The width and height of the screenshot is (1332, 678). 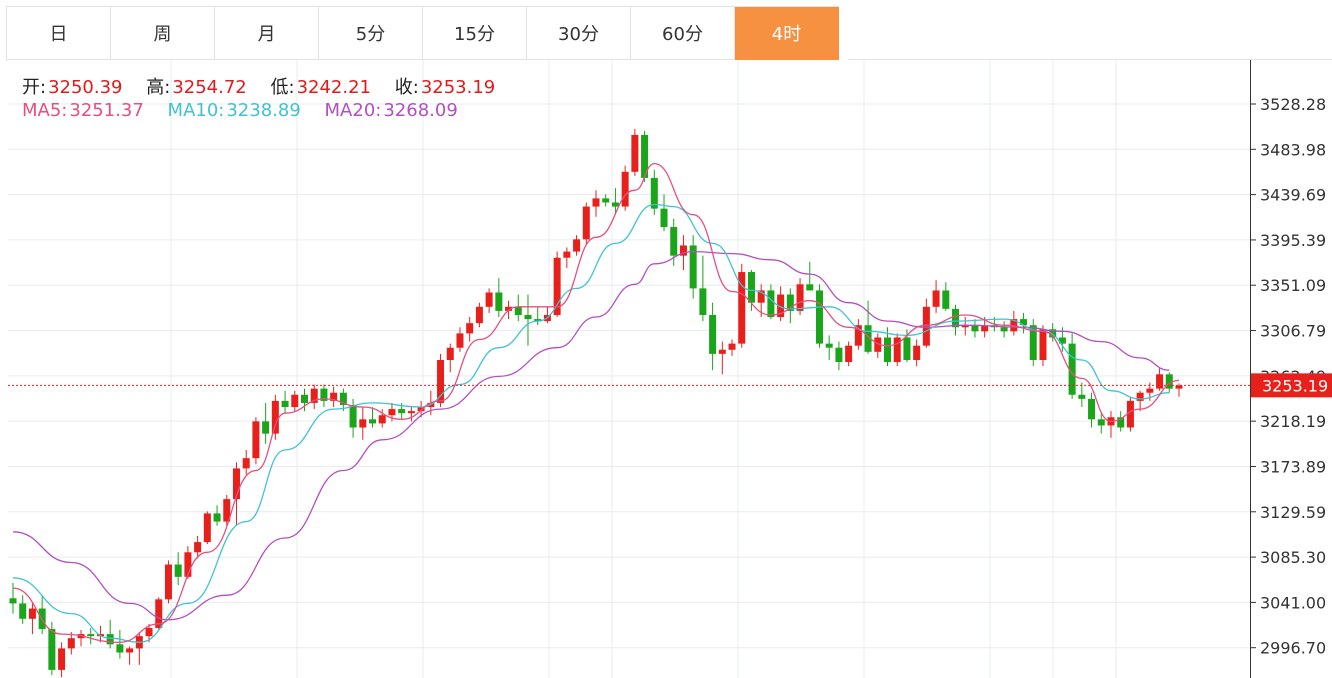 What do you see at coordinates (1293, 421) in the screenshot?
I see `y-tick-label: 3218.19` at bounding box center [1293, 421].